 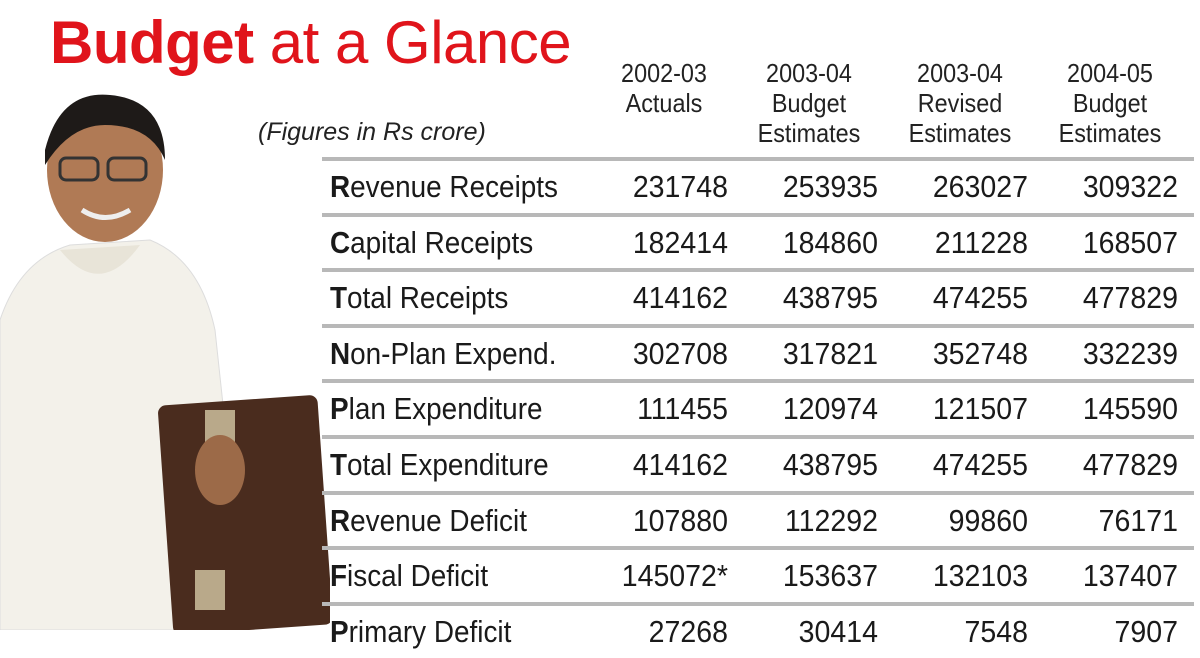 What do you see at coordinates (830, 576) in the screenshot?
I see `table-cell: 153637` at bounding box center [830, 576].